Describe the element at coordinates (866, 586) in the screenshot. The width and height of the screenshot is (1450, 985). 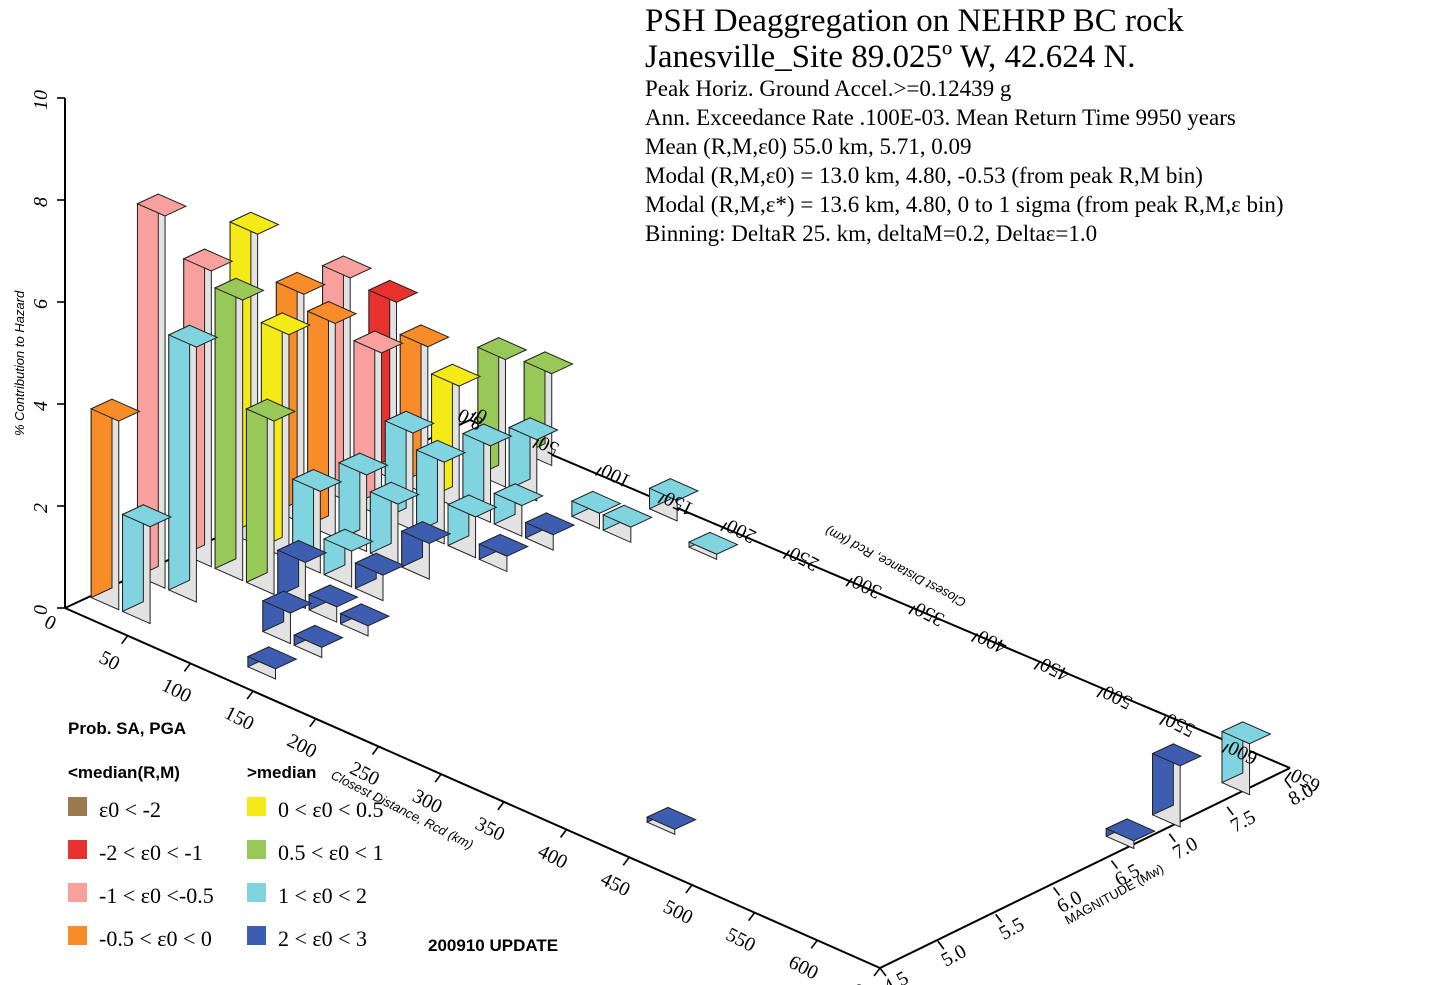
I see `back-distance-tick-label: 300` at that location.